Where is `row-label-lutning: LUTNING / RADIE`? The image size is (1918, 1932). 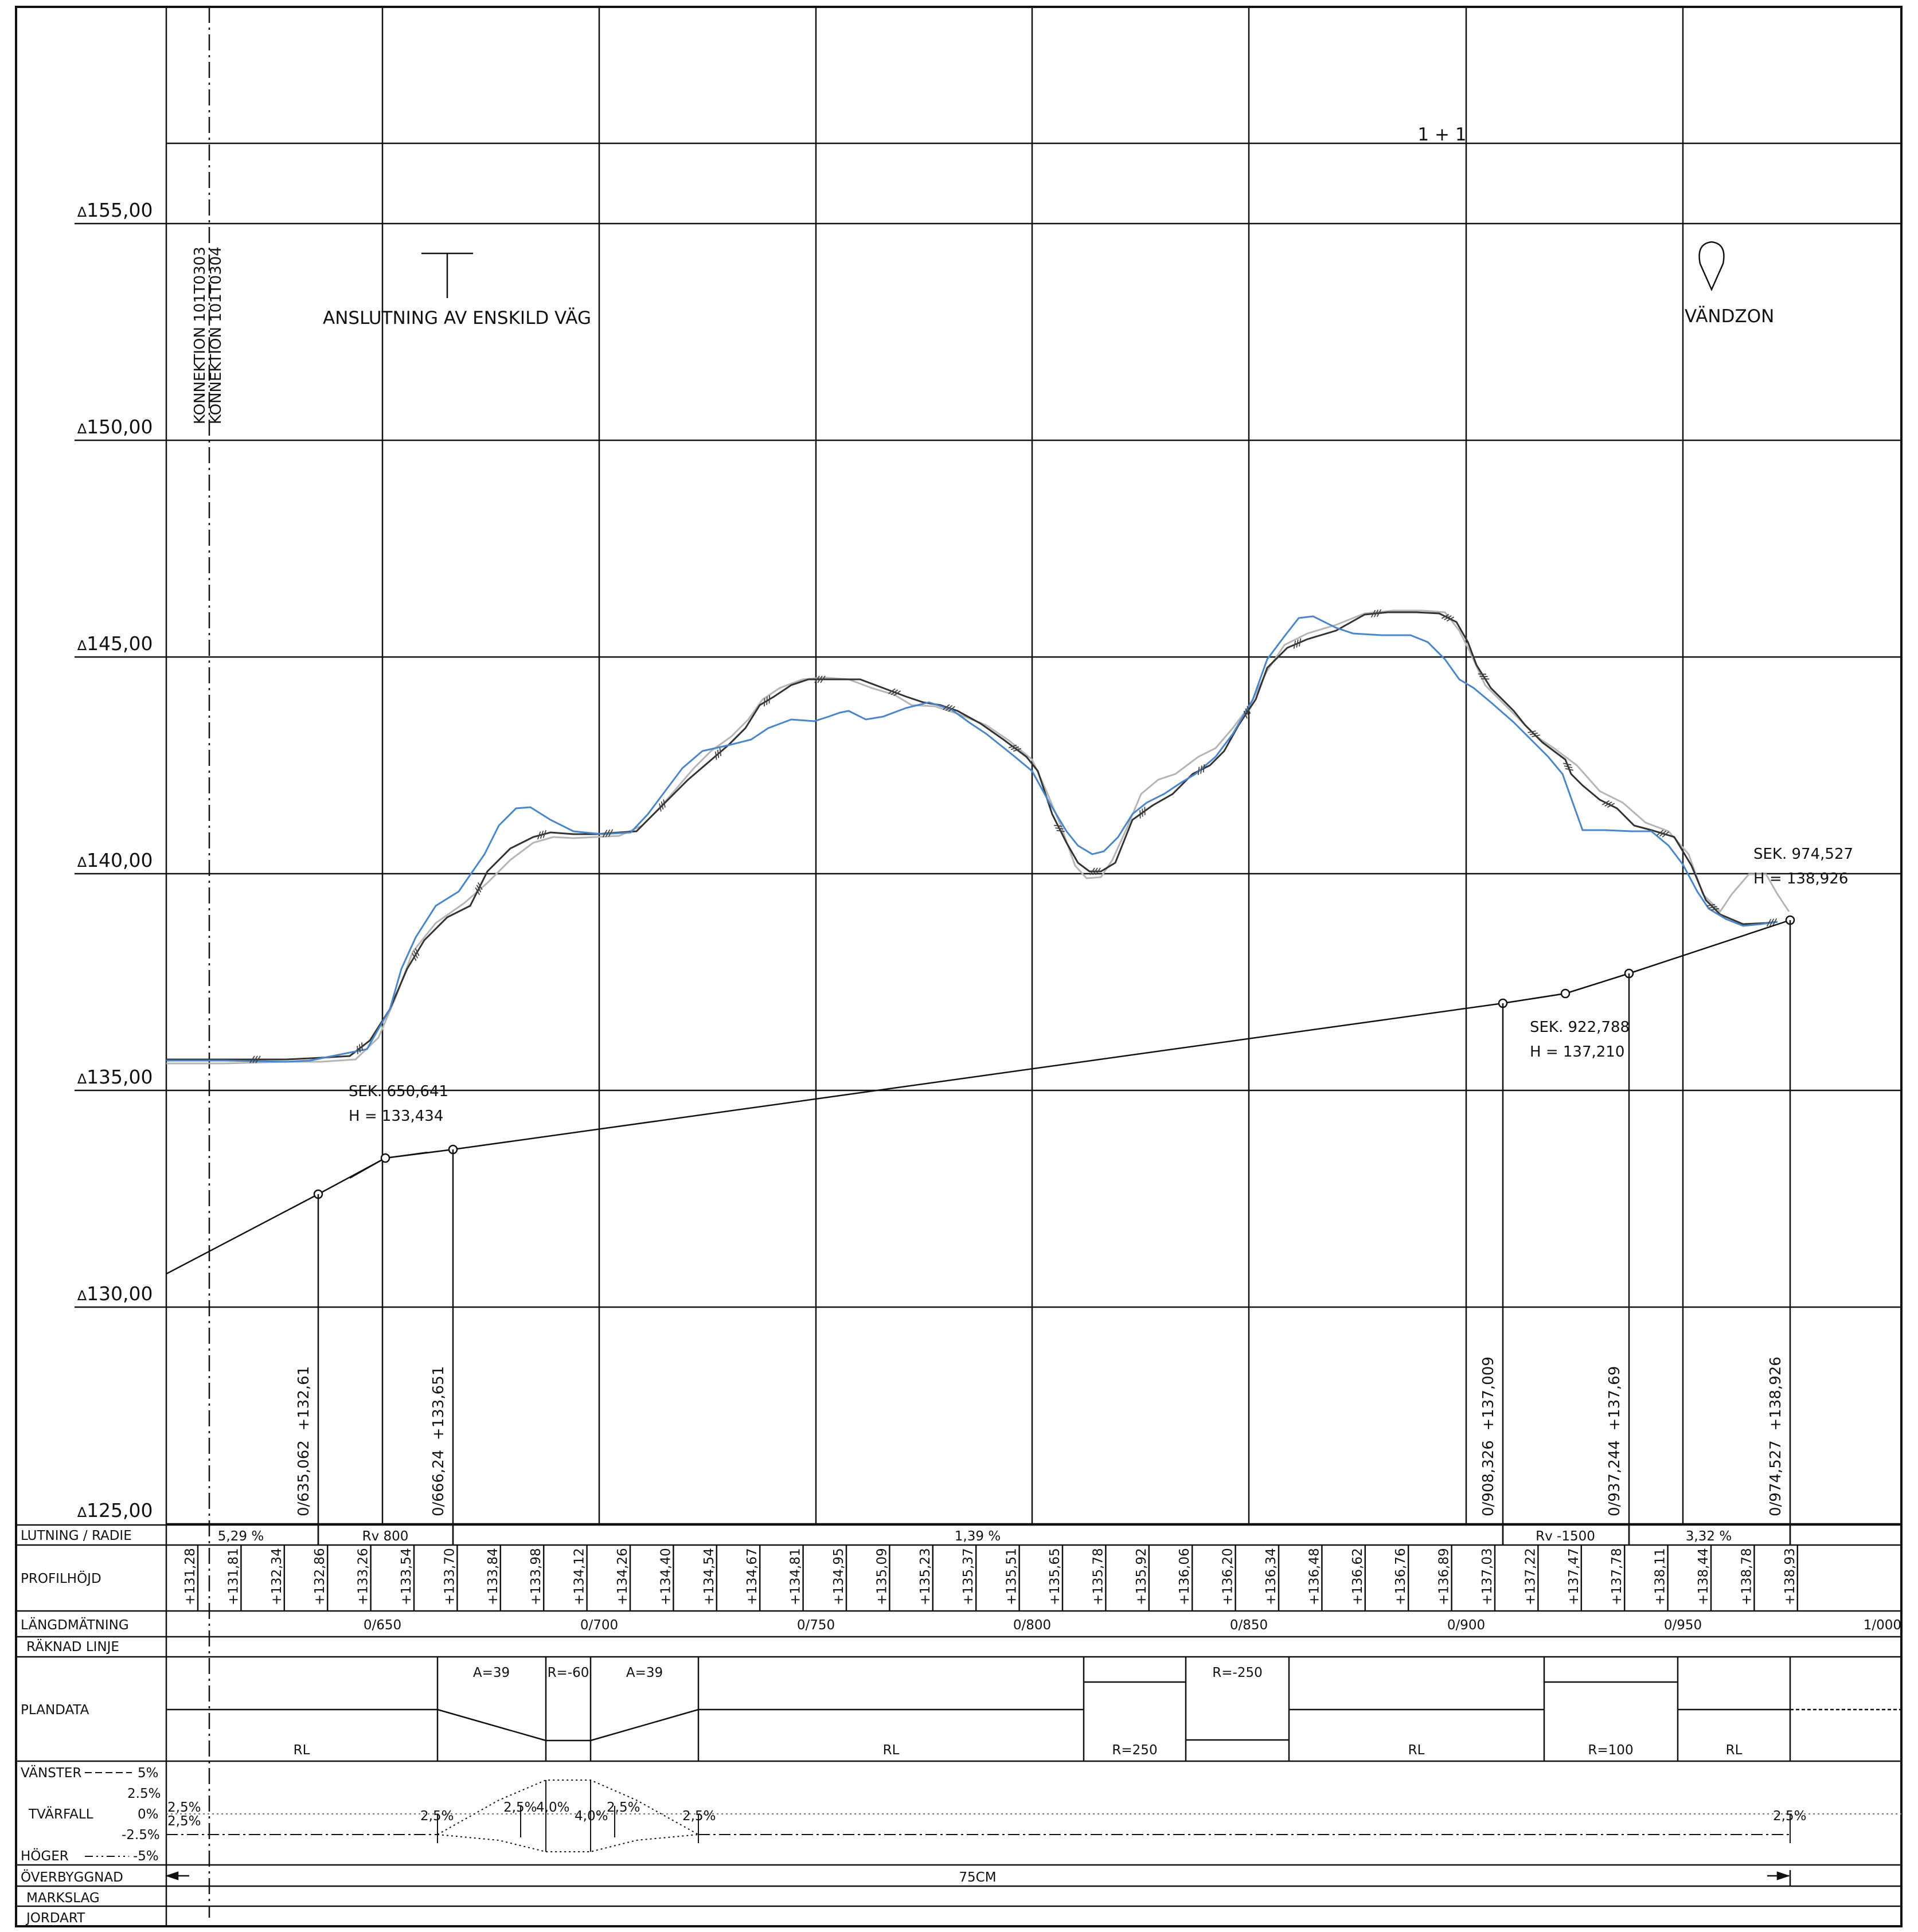 row-label-lutning: LUTNING / RADIE is located at coordinates (76, 1535).